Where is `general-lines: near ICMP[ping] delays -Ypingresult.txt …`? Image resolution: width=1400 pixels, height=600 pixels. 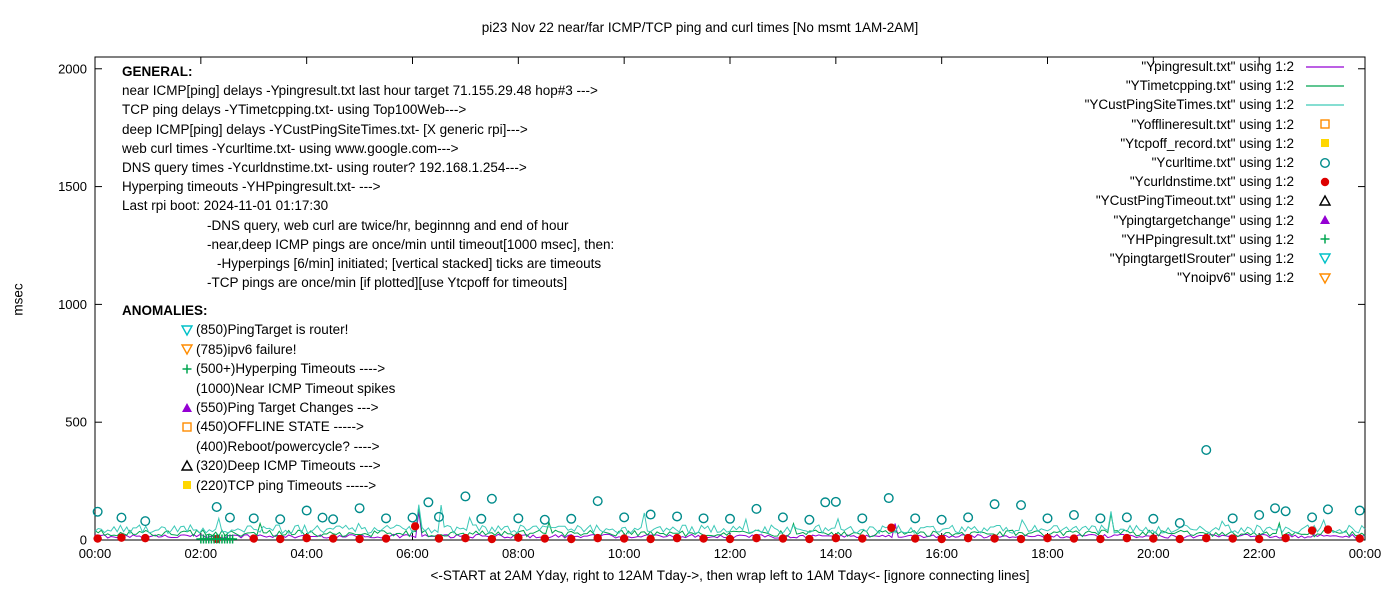 general-lines: near ICMP[ping] delays -Ypingresult.txt … is located at coordinates (368, 186).